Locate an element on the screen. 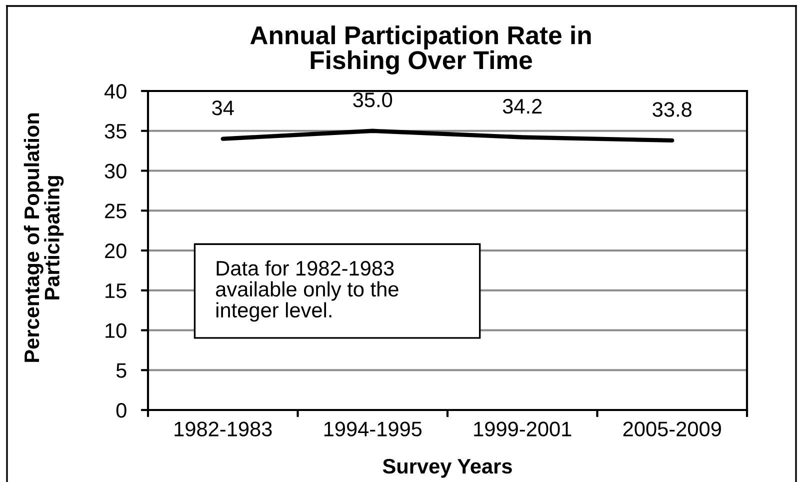 The image size is (798, 482). y-tick-label: 40 is located at coordinates (115, 91).